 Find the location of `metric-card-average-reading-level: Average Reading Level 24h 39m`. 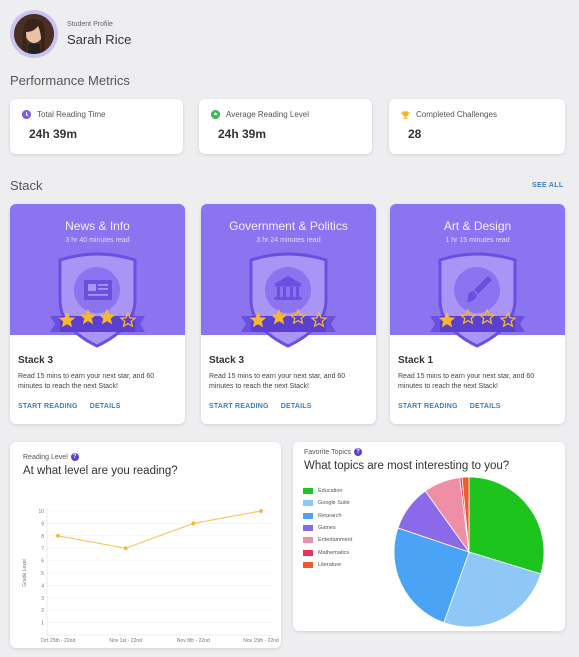

metric-card-average-reading-level: Average Reading Level 24h 39m is located at coordinates (285, 126).